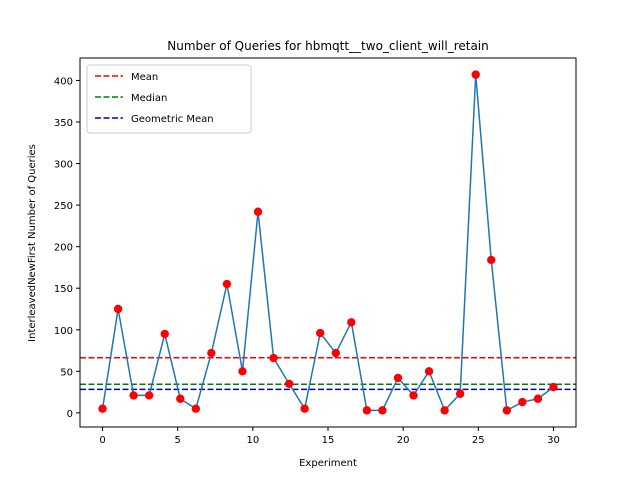 The width and height of the screenshot is (640, 480). I want to click on y-tick-label: 400, so click(63, 81).